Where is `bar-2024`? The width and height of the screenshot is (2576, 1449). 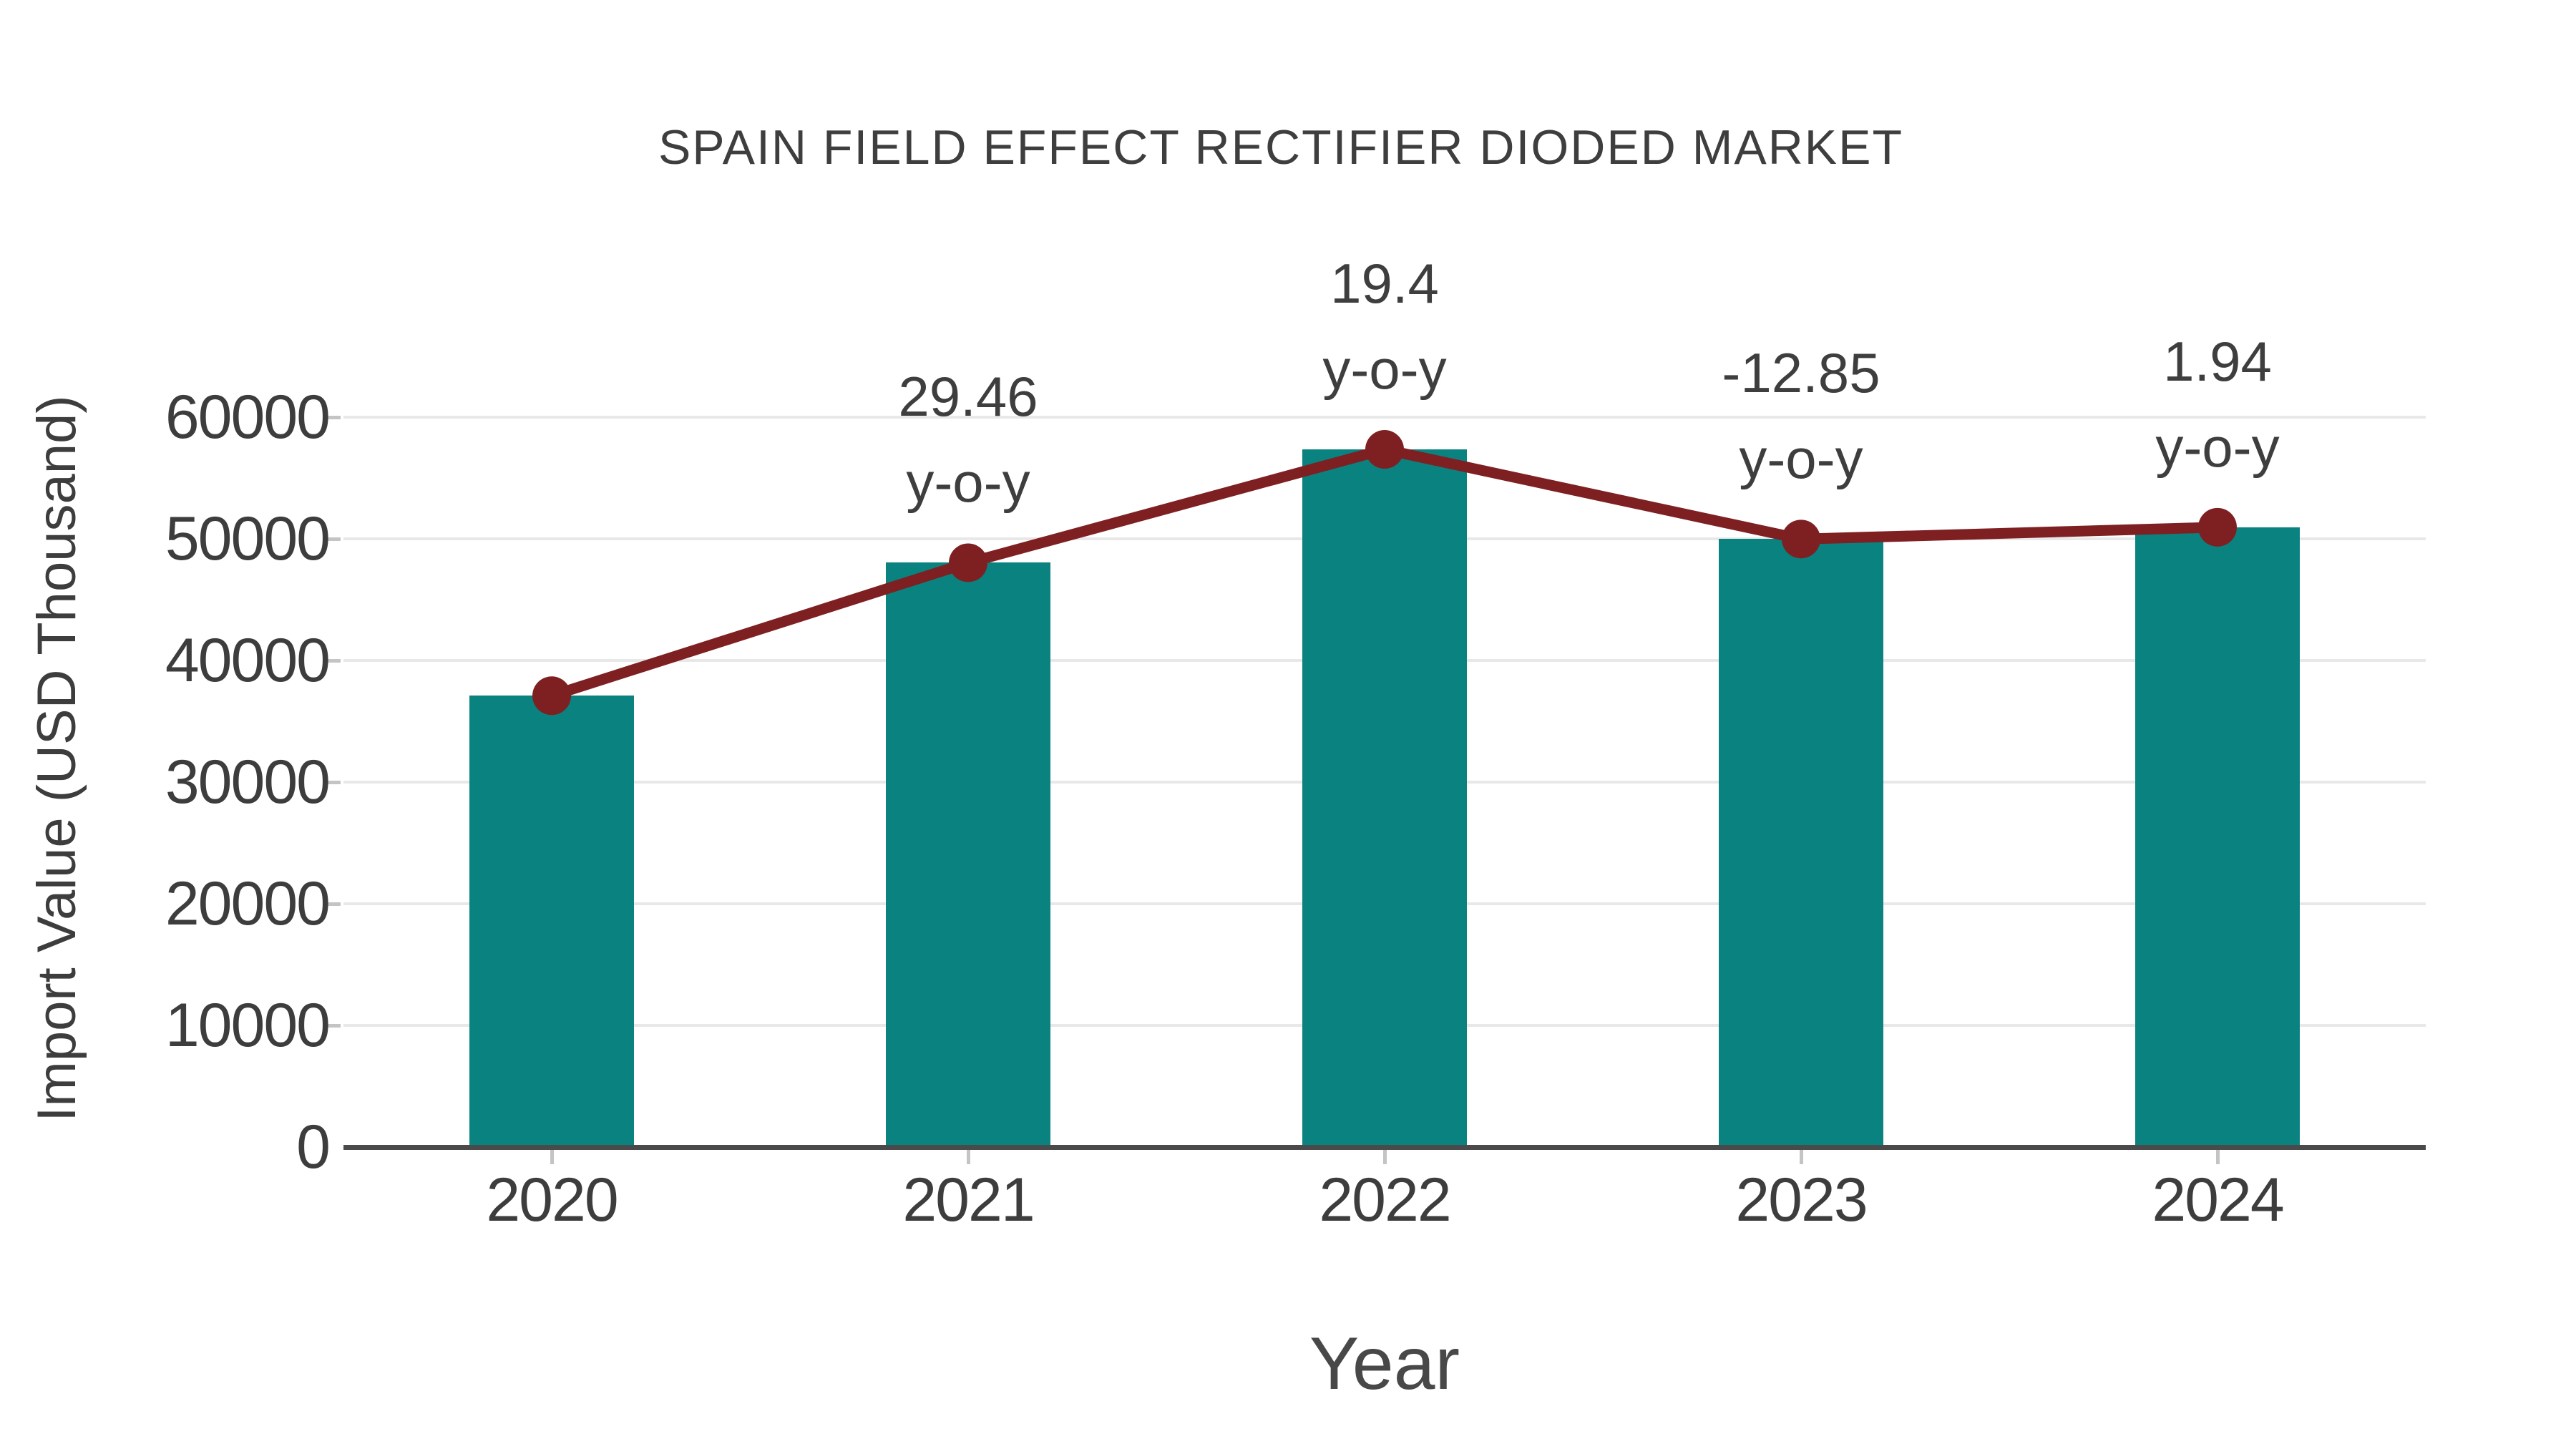 bar-2024 is located at coordinates (2217, 837).